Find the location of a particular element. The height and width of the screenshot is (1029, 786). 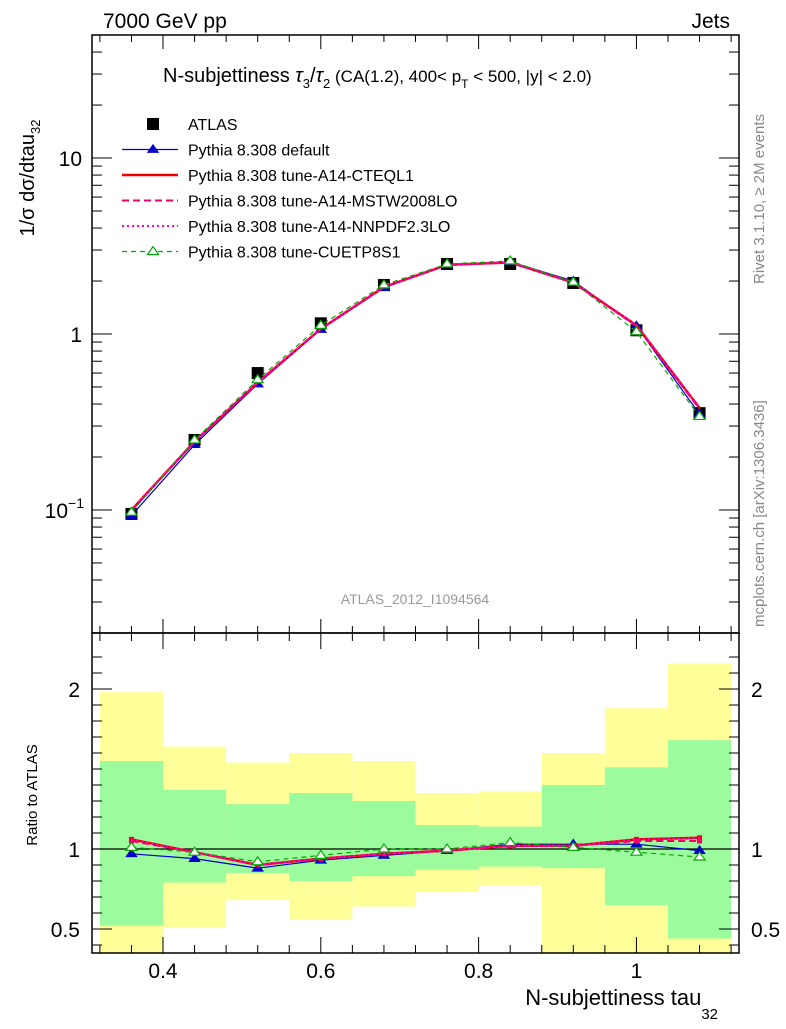

legend-entry: ATLAS is located at coordinates (192, 125).